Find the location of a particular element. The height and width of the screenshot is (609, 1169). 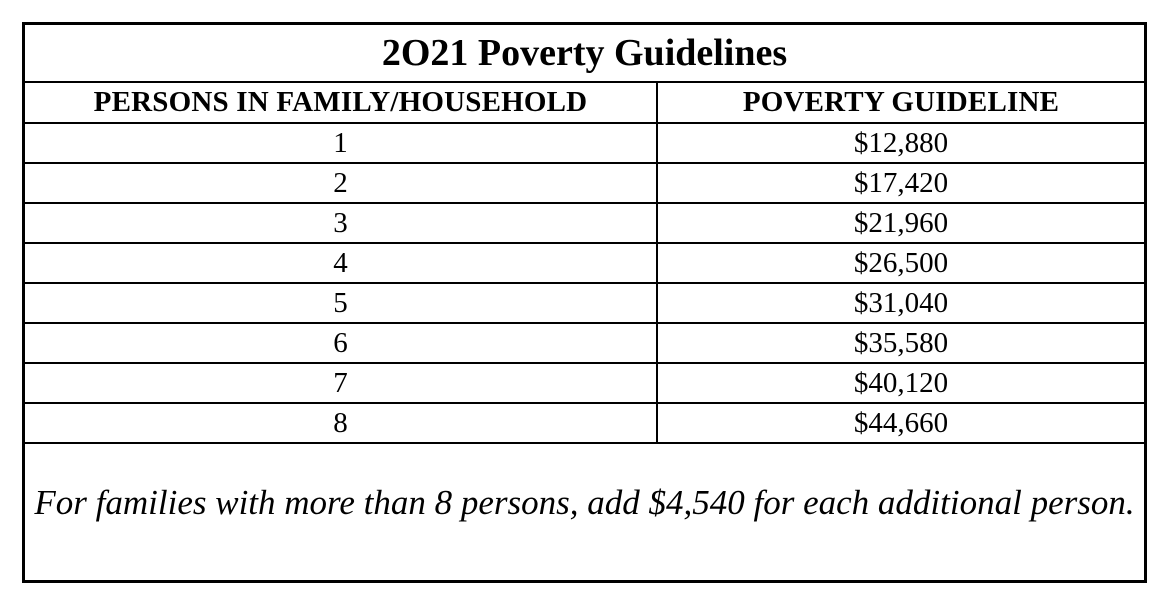

guideline-cell: $17,420 is located at coordinates (900, 183).